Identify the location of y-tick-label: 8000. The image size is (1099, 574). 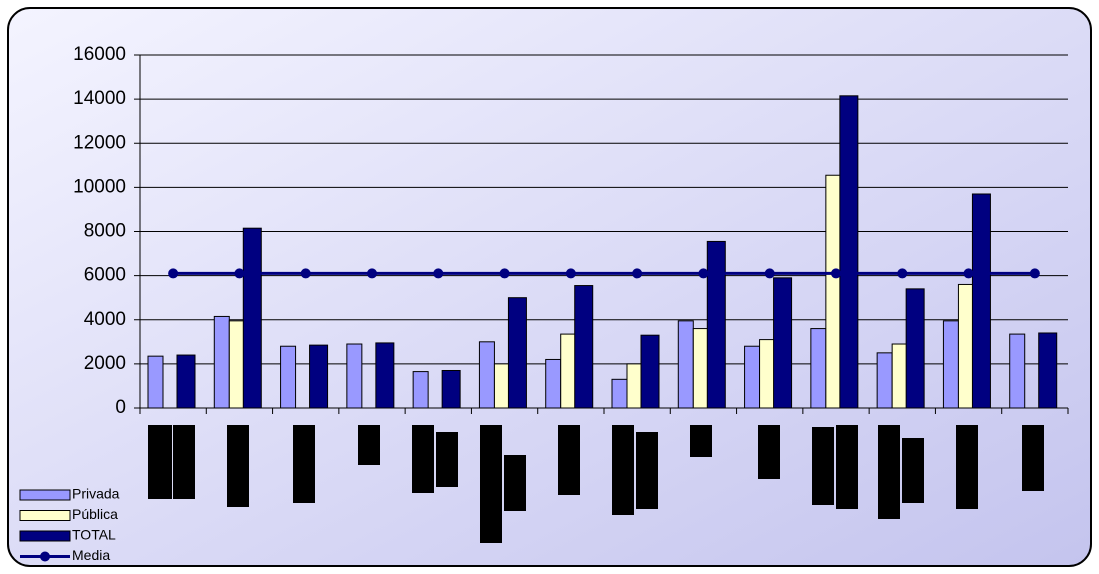
(105, 231).